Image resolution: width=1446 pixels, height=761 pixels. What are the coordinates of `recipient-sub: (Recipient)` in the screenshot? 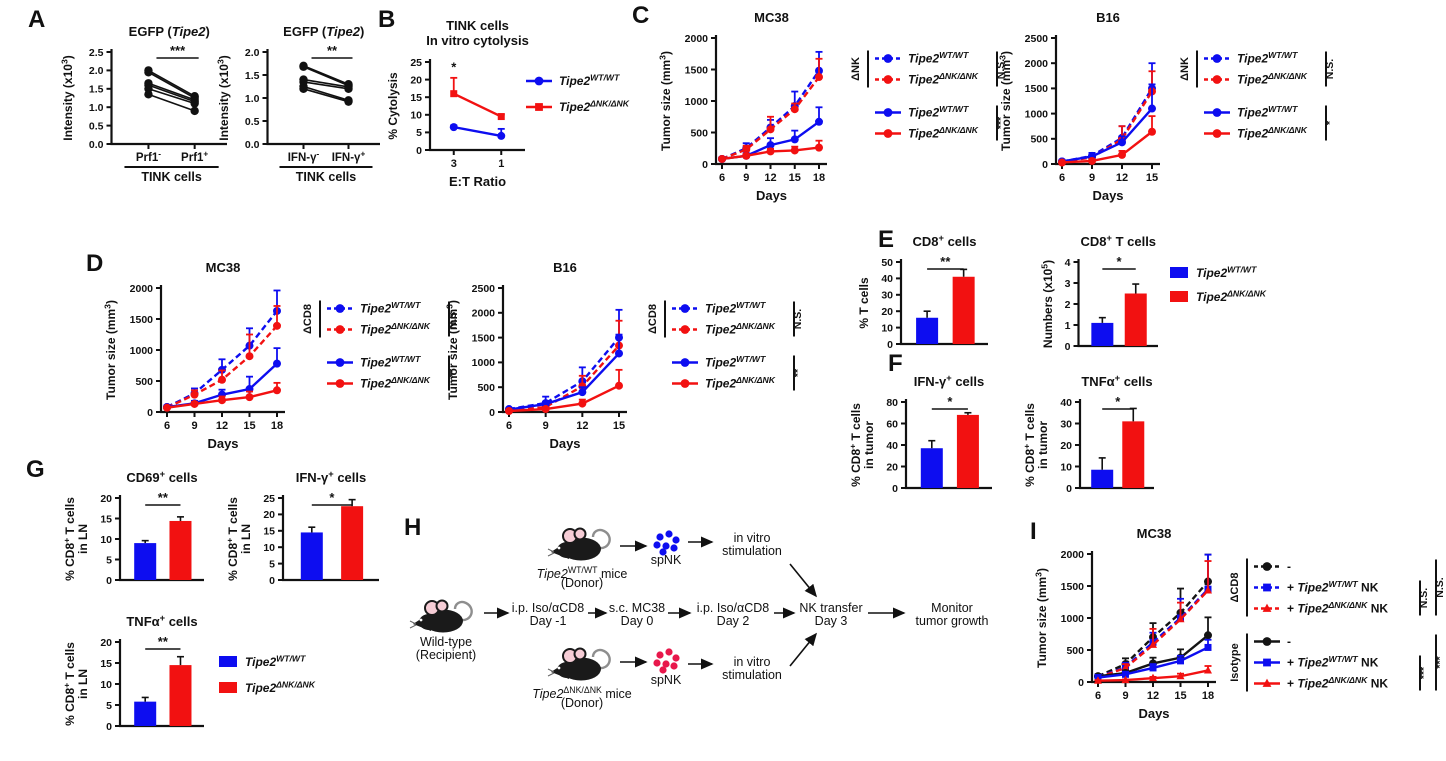 It's located at (446, 655).